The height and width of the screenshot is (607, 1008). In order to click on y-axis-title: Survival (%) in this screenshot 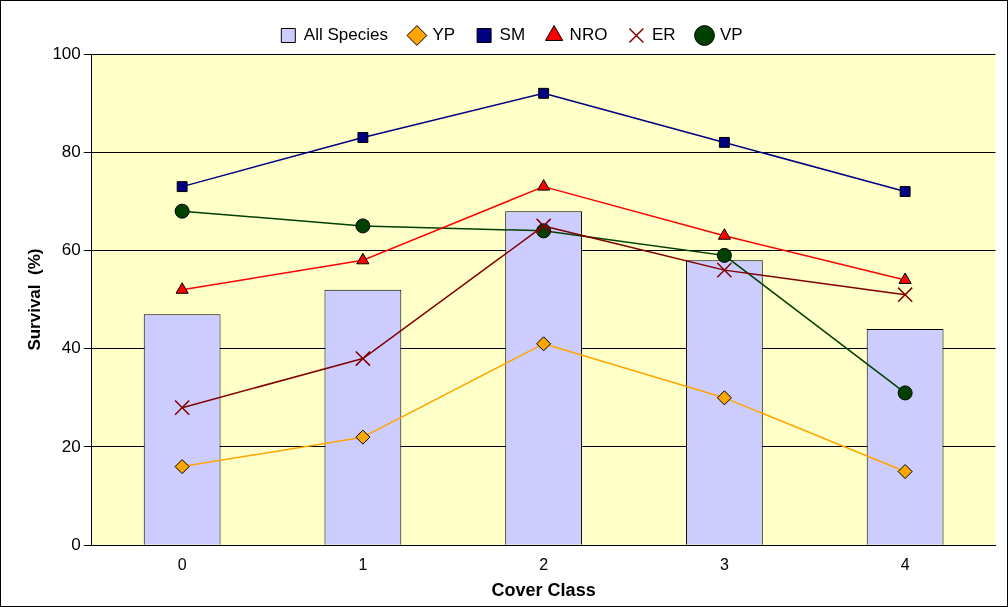, I will do `click(34, 299)`.